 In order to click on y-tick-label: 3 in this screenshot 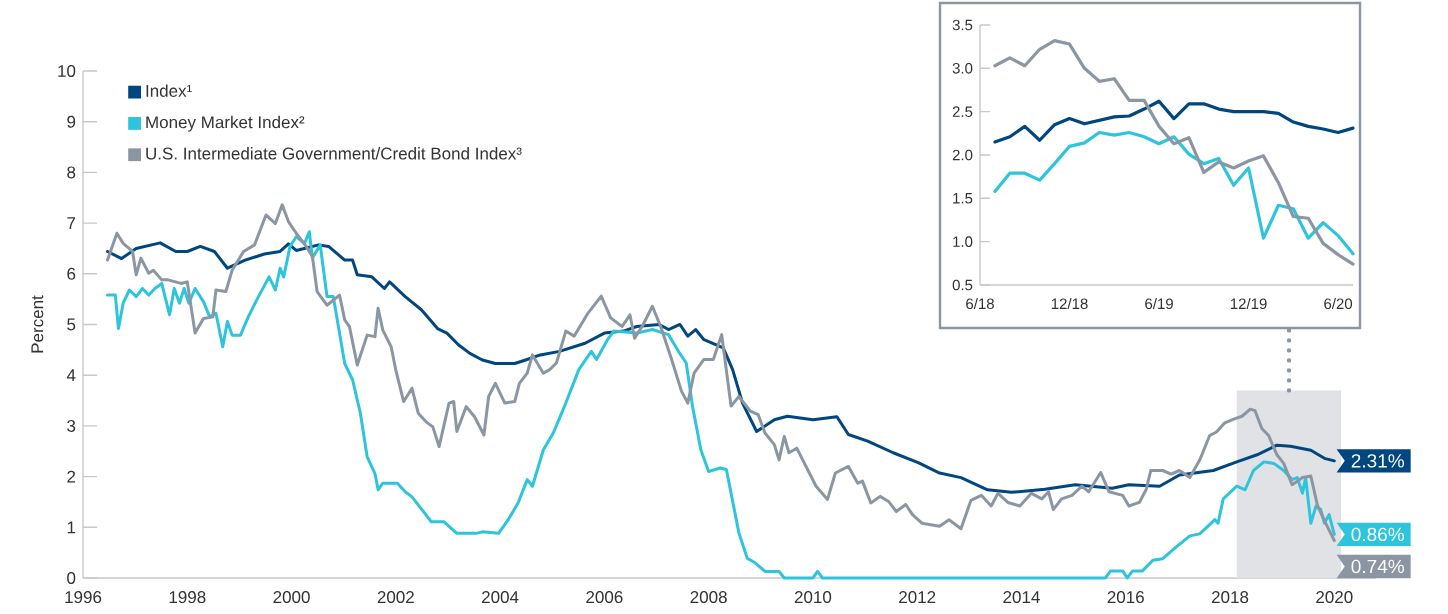, I will do `click(71, 425)`.